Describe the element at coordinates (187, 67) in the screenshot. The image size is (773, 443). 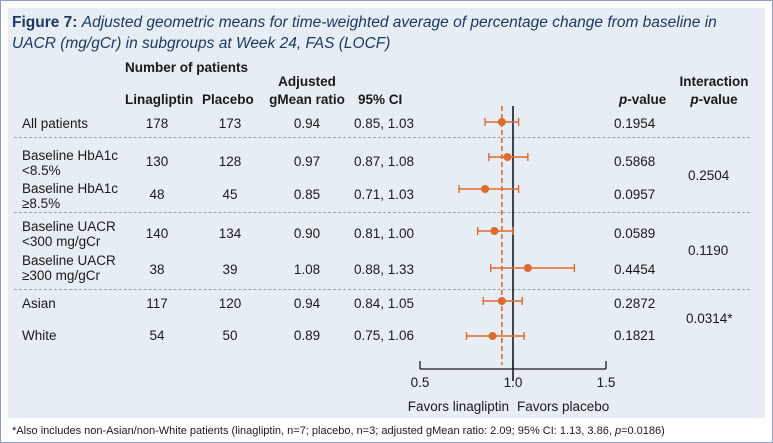
I see `header-number-of-patients: Number of patients` at that location.